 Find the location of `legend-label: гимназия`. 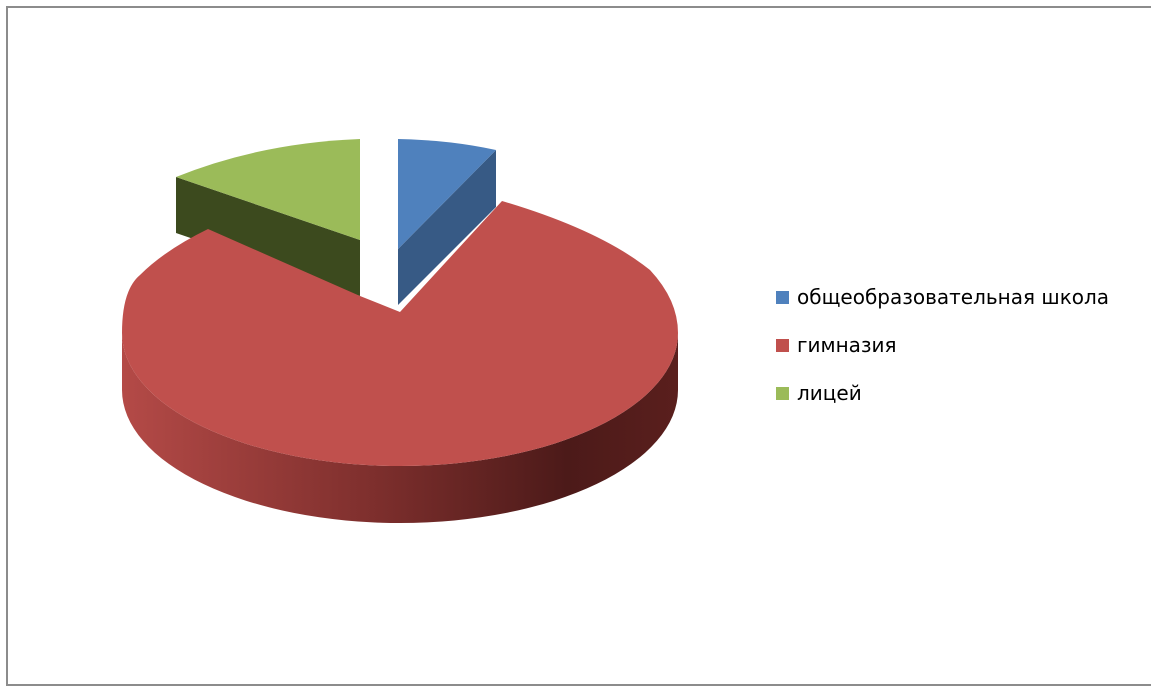

legend-label: гимназия is located at coordinates (847, 345).